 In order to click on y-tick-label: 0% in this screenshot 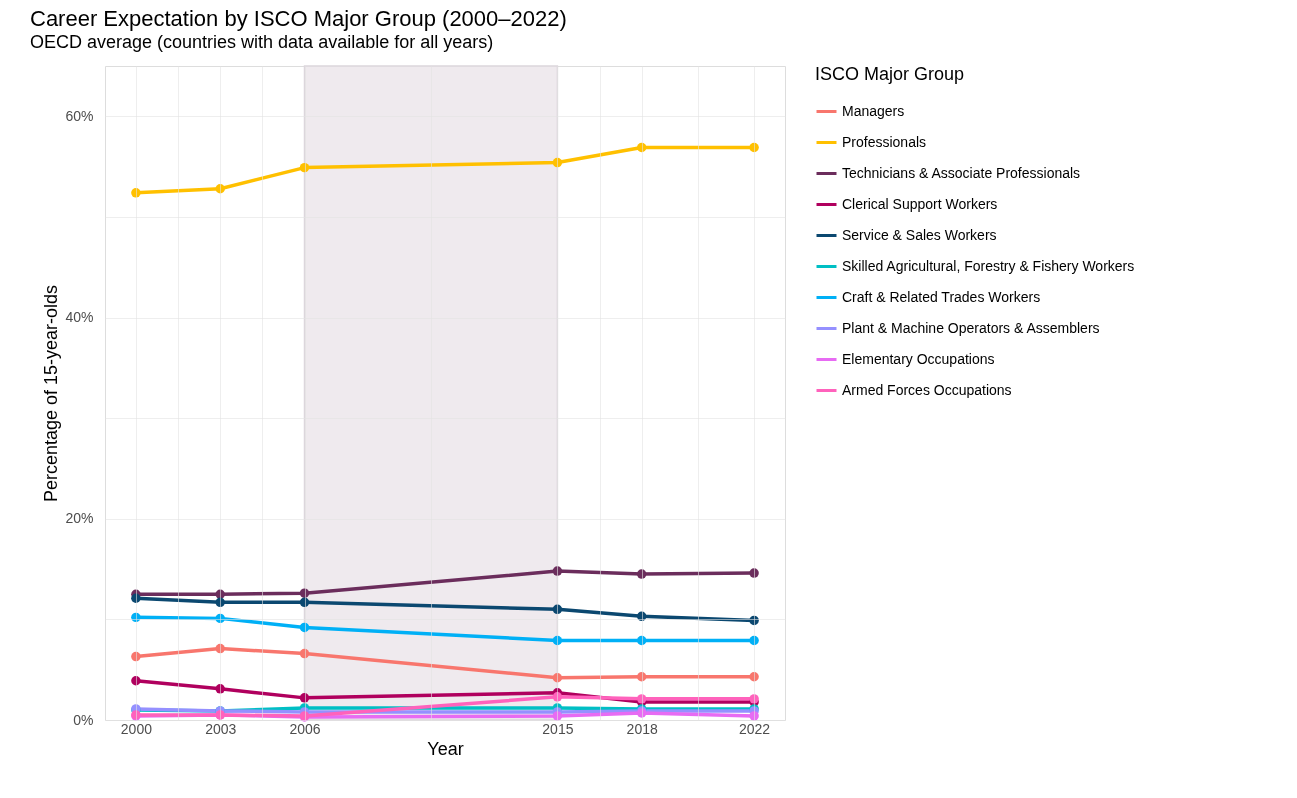, I will do `click(83, 719)`.